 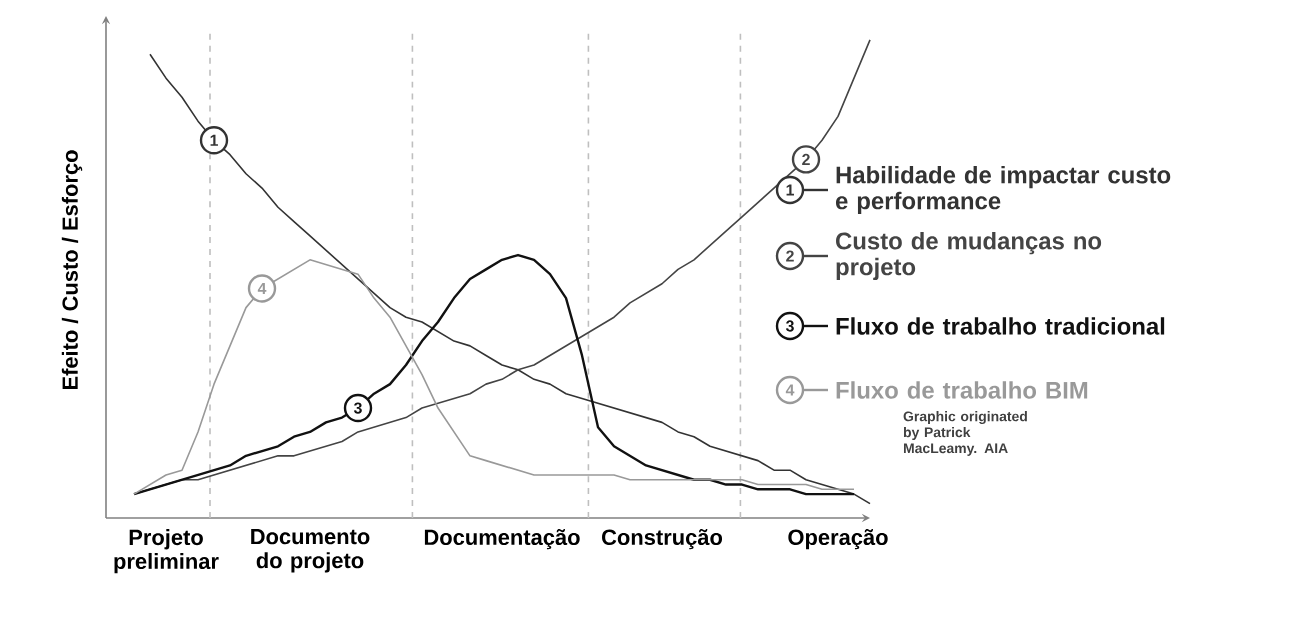 What do you see at coordinates (310, 551) in the screenshot?
I see `x-tick-label: Documento do projeto` at bounding box center [310, 551].